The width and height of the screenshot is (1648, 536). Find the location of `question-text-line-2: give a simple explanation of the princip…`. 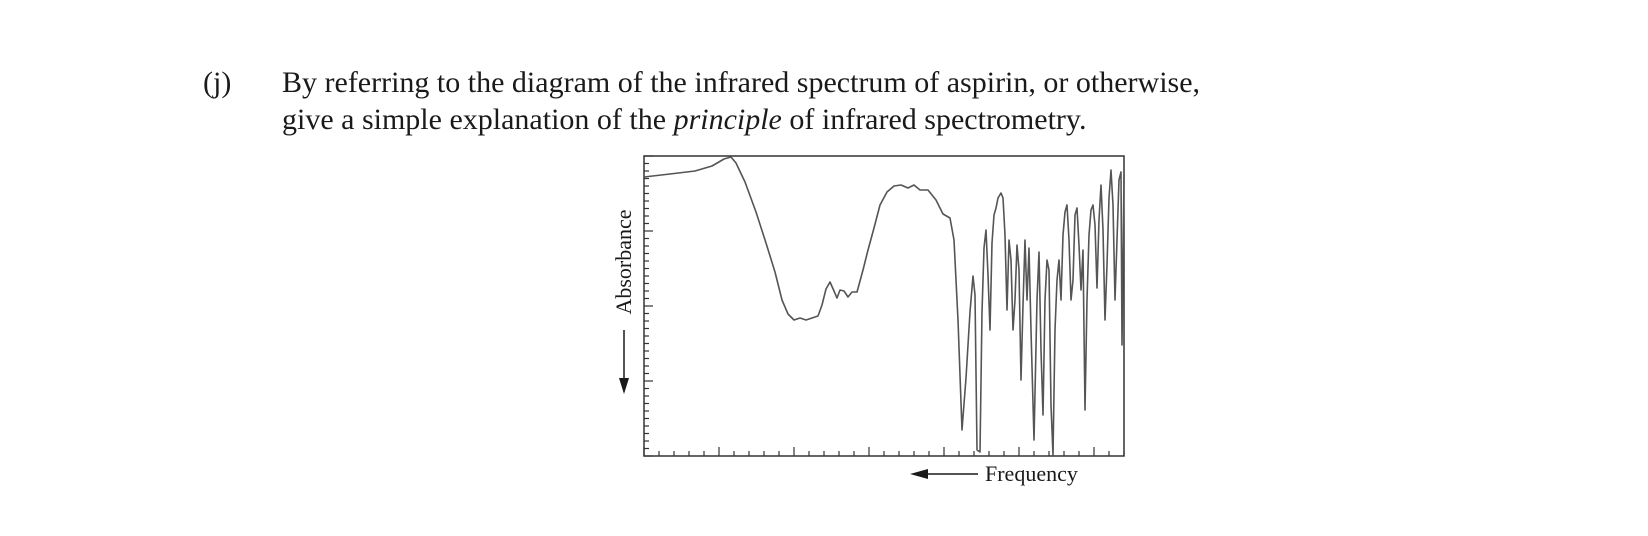

question-text-line-2: give a simple explanation of the princip… is located at coordinates (684, 120).